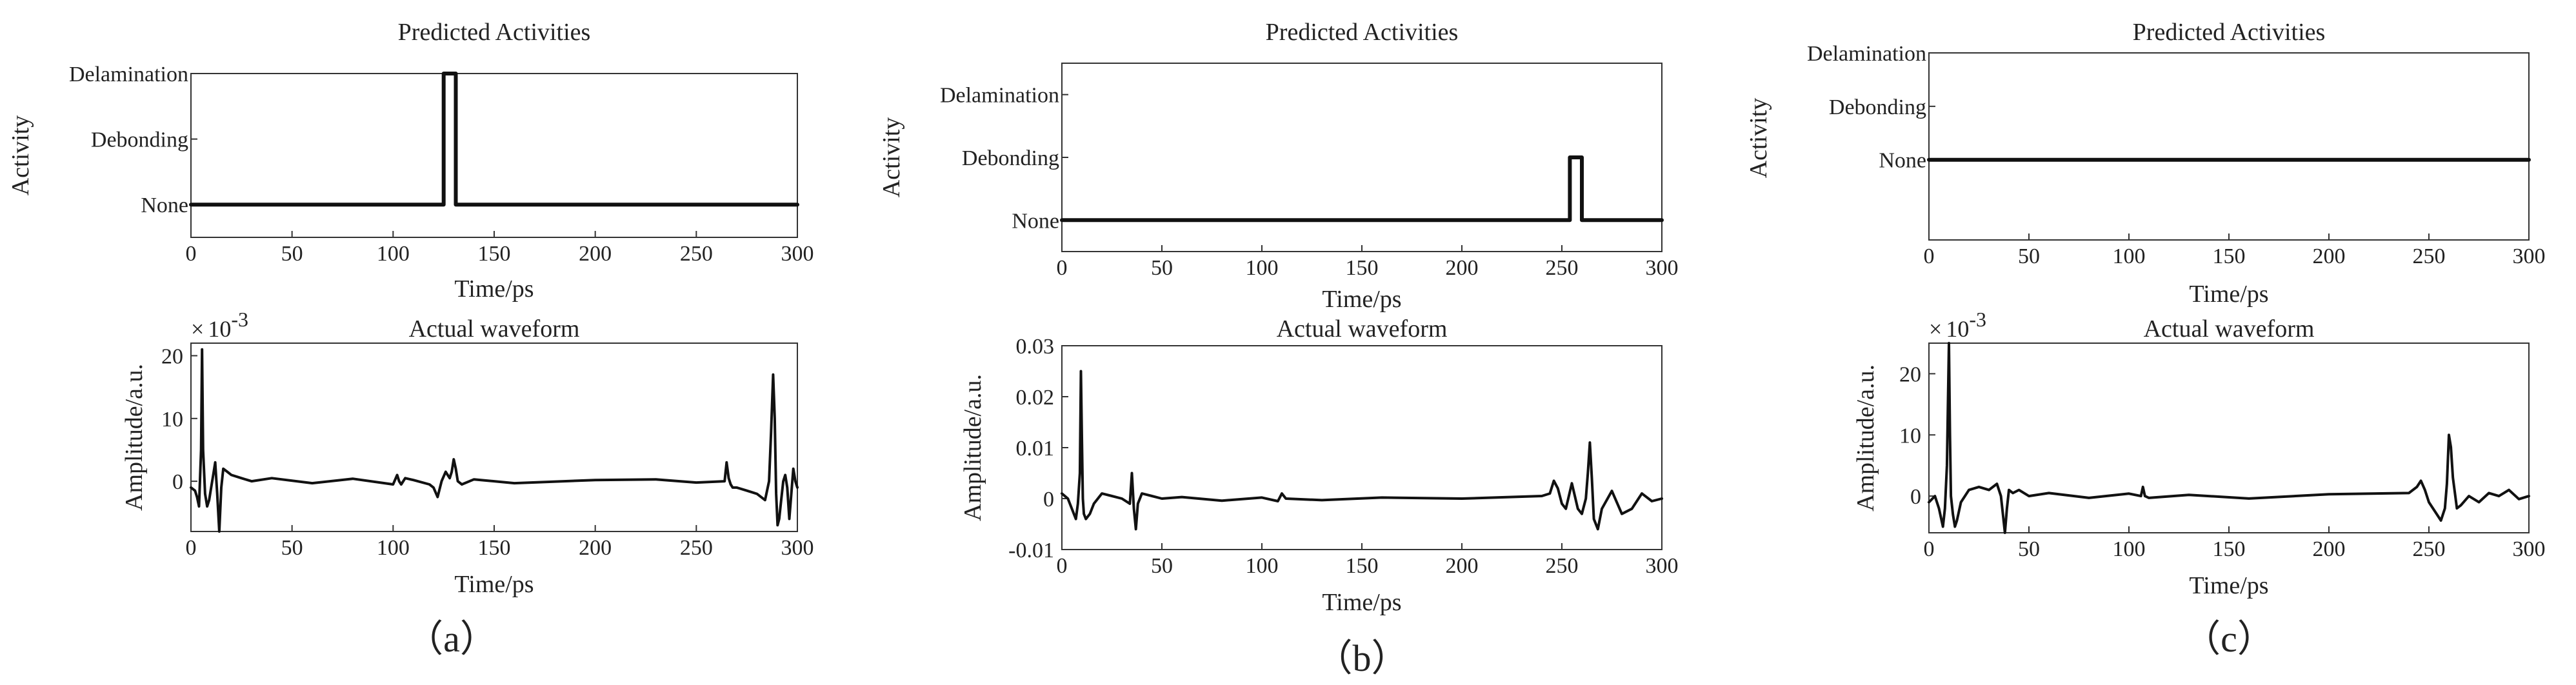  I want to click on panel-label-c: （c）, so click(2229, 639).